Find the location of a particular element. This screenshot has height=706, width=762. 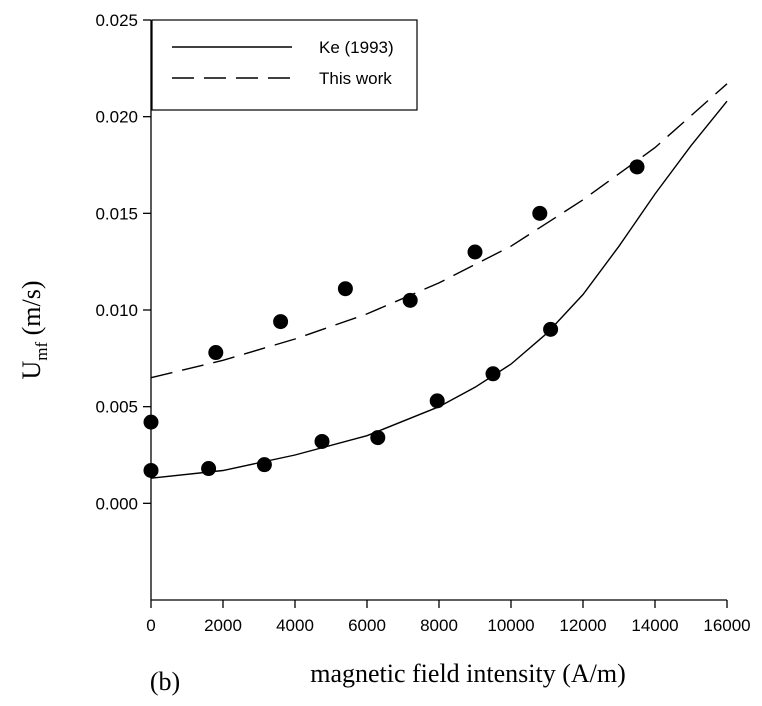

x-tick-label: 12000 is located at coordinates (582, 625).